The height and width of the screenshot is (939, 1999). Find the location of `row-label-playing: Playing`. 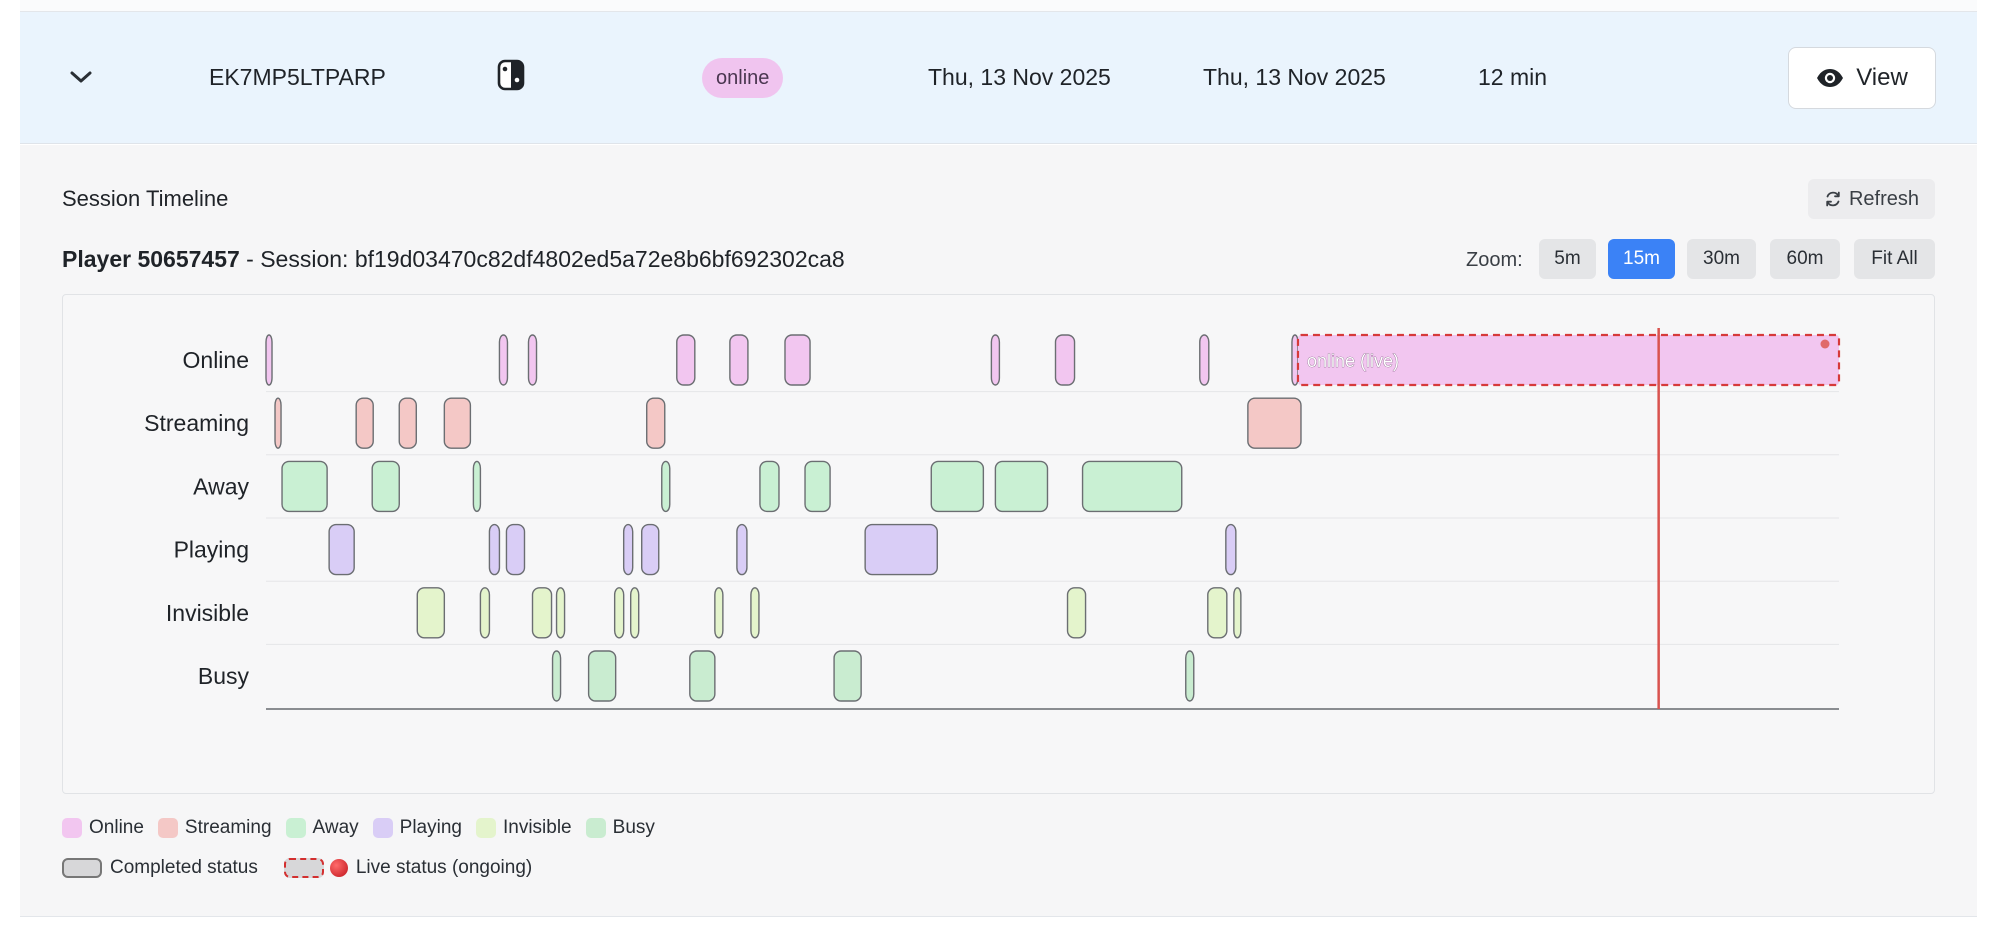

row-label-playing: Playing is located at coordinates (211, 550).